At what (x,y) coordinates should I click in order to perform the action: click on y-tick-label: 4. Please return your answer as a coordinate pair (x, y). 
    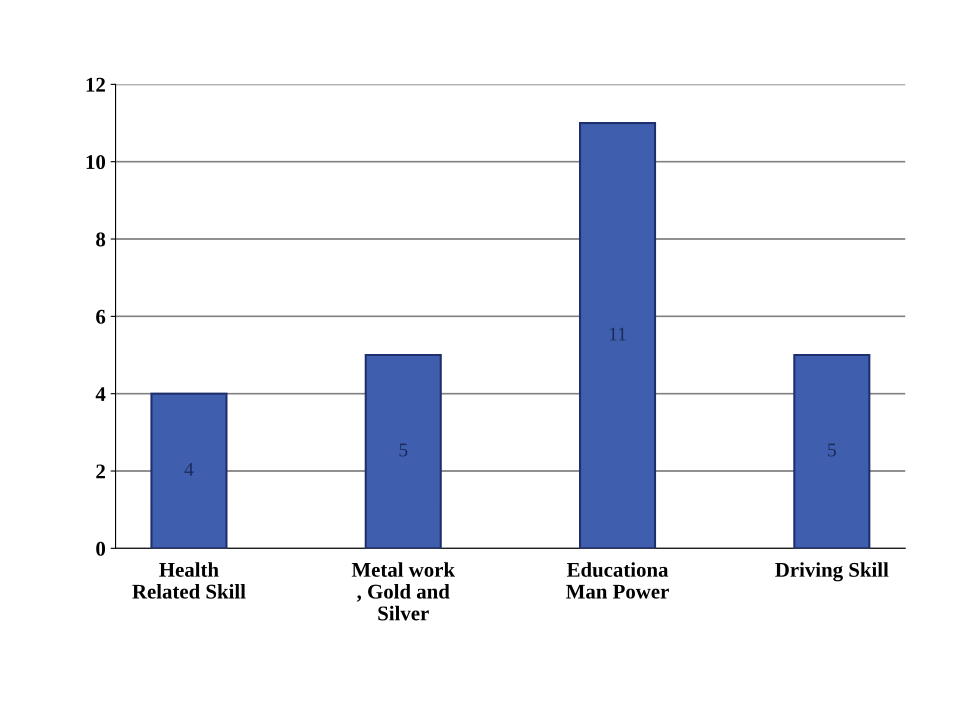
    Looking at the image, I should click on (101, 394).